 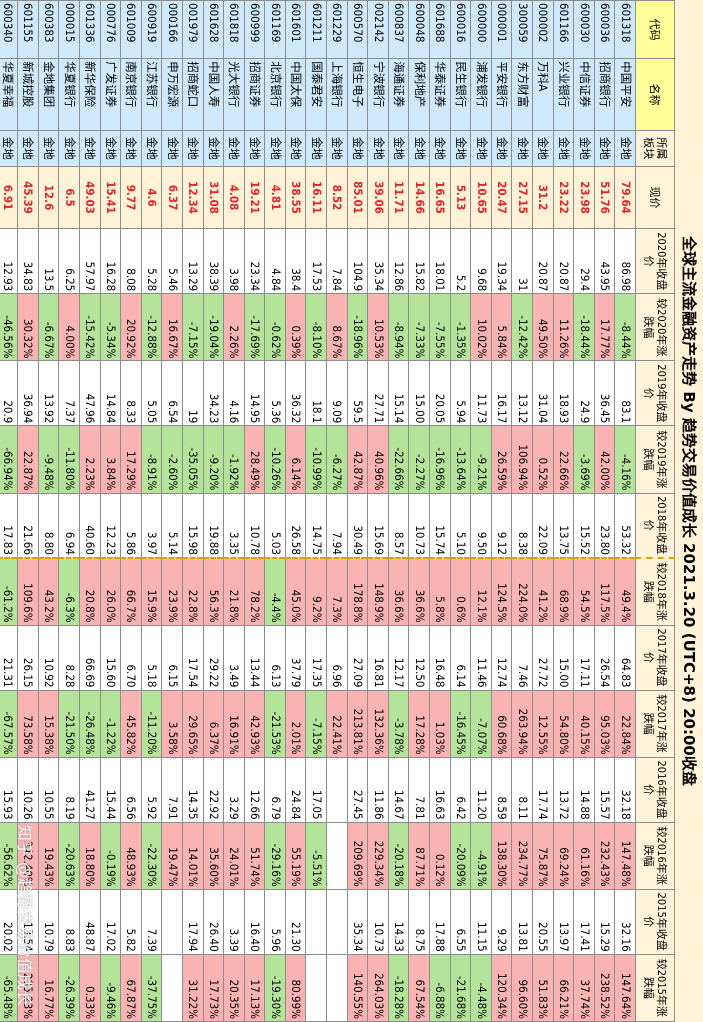 I want to click on cell-change-2019: -22.66%, so click(x=398, y=459).